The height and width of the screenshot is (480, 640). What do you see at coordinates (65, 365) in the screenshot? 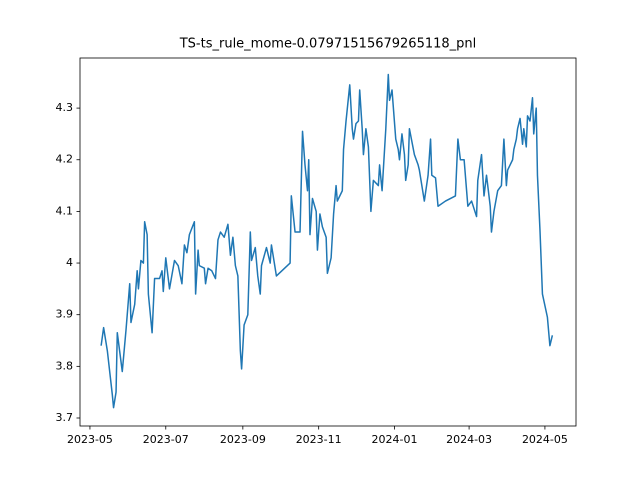
I see `y-tick-label: 3.8` at bounding box center [65, 365].